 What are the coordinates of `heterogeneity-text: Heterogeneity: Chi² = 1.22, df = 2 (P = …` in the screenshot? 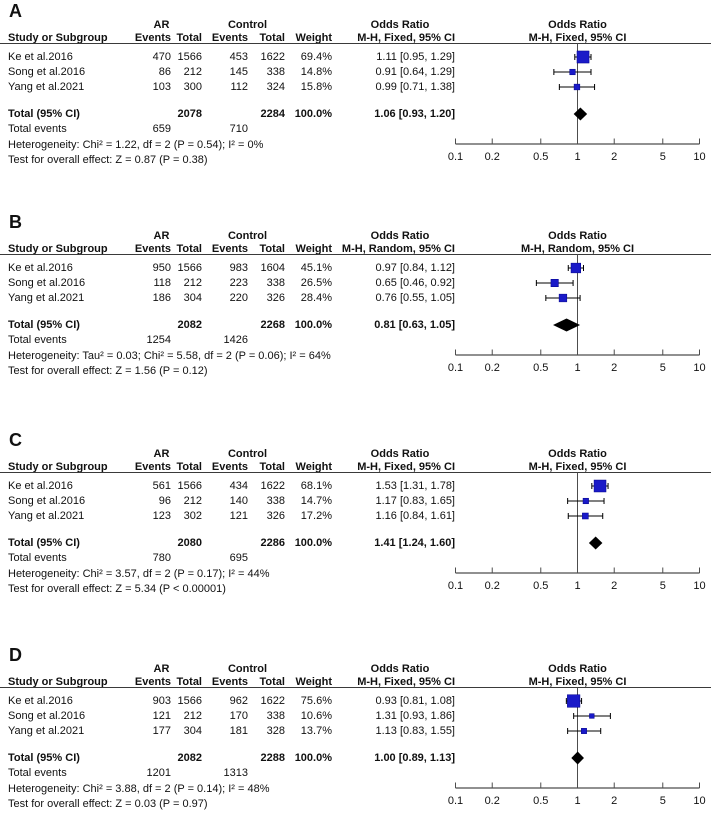 It's located at (136, 145).